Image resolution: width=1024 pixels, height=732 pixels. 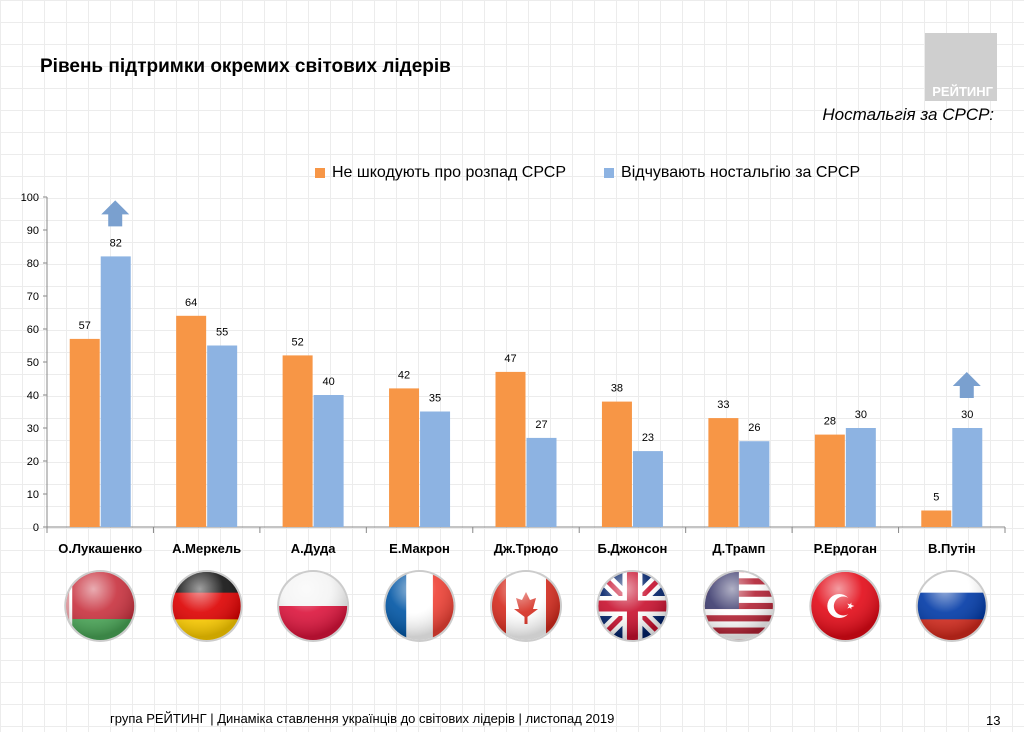 What do you see at coordinates (845, 606) in the screenshot?
I see `turkey-flag-icon` at bounding box center [845, 606].